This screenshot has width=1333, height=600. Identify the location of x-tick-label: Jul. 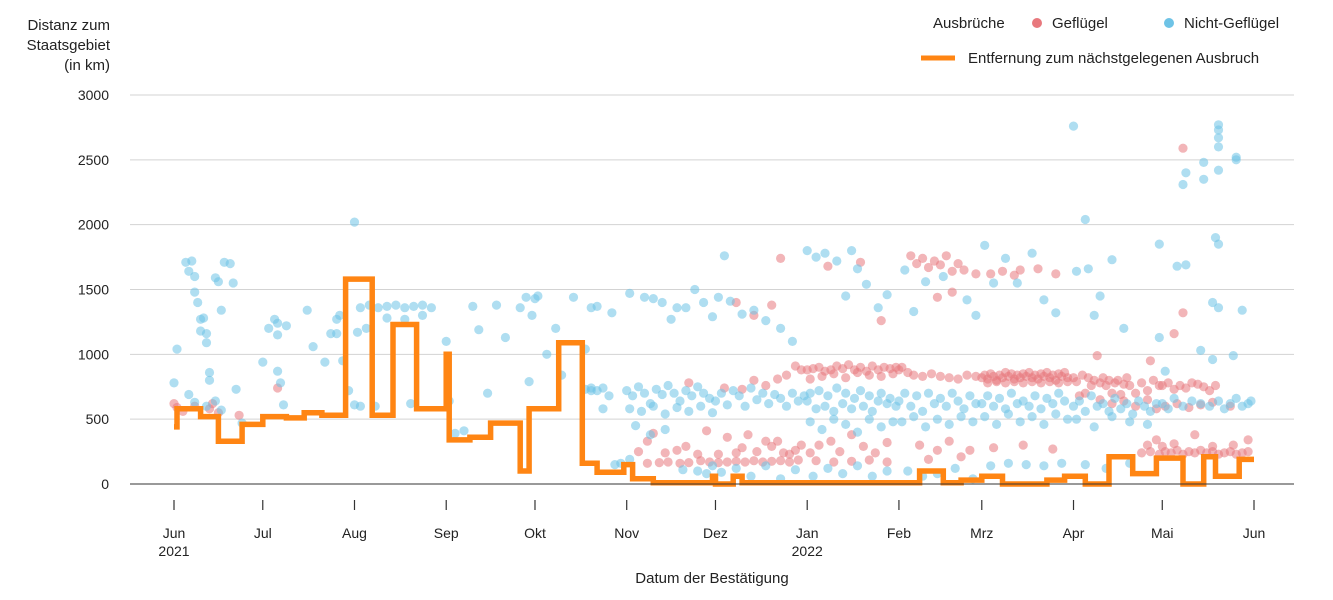
(263, 533).